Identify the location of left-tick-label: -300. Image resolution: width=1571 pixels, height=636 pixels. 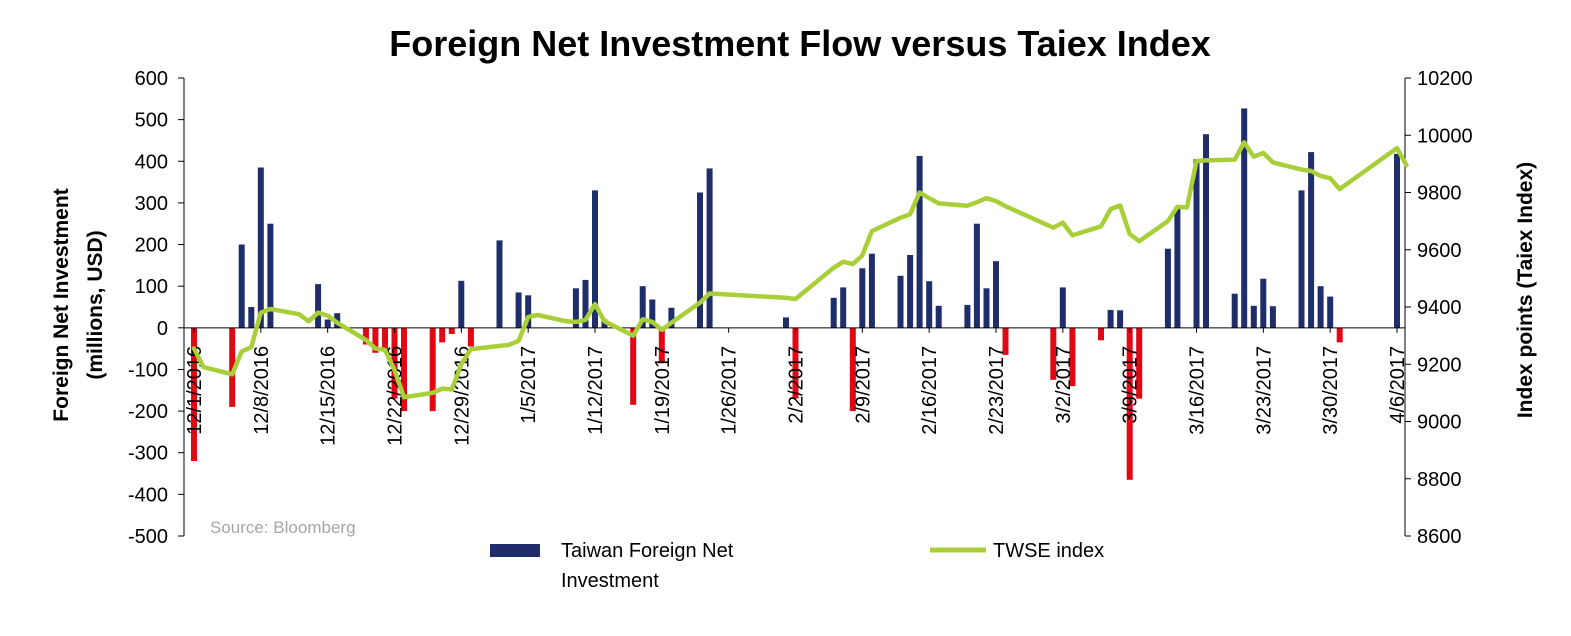
(148, 454).